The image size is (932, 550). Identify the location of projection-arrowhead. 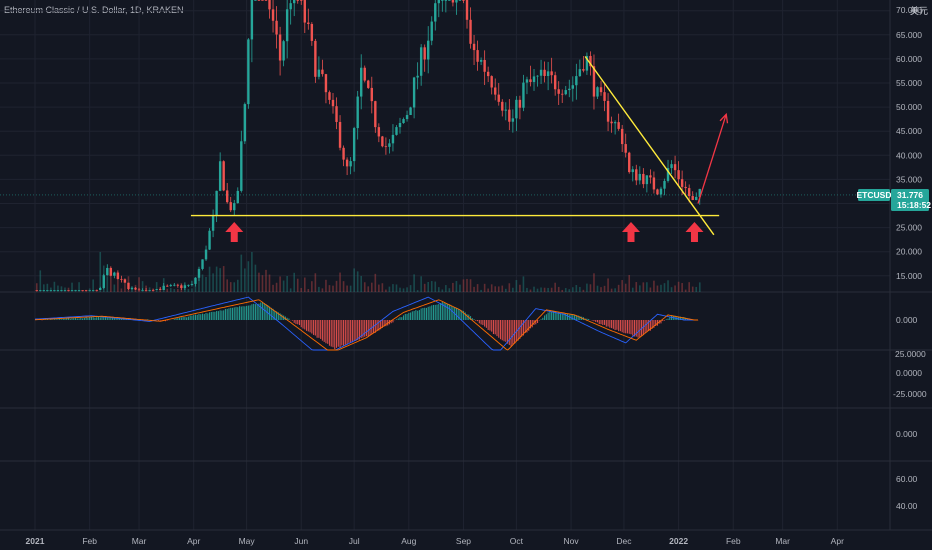
(724, 118).